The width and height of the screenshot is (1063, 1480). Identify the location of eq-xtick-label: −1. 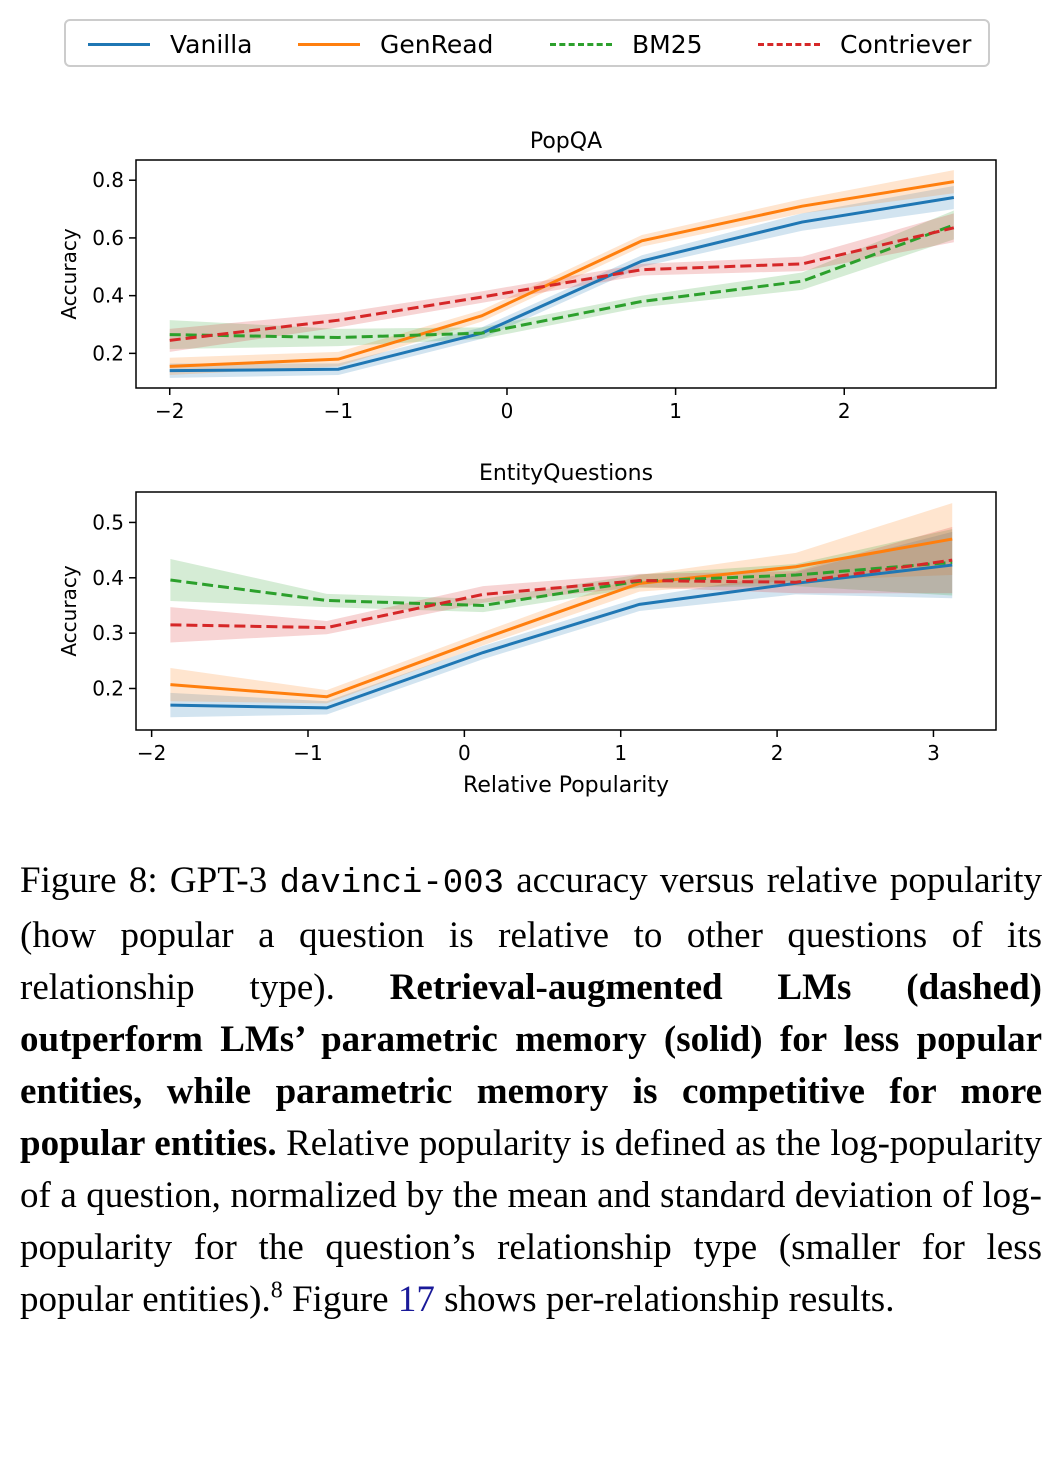
(307, 753).